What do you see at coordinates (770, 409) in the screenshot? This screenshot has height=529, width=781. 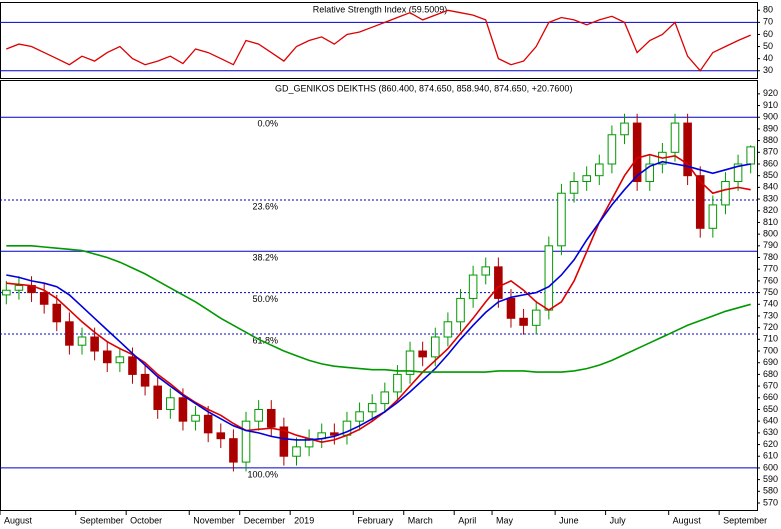 I see `y-tick-label: 650` at bounding box center [770, 409].